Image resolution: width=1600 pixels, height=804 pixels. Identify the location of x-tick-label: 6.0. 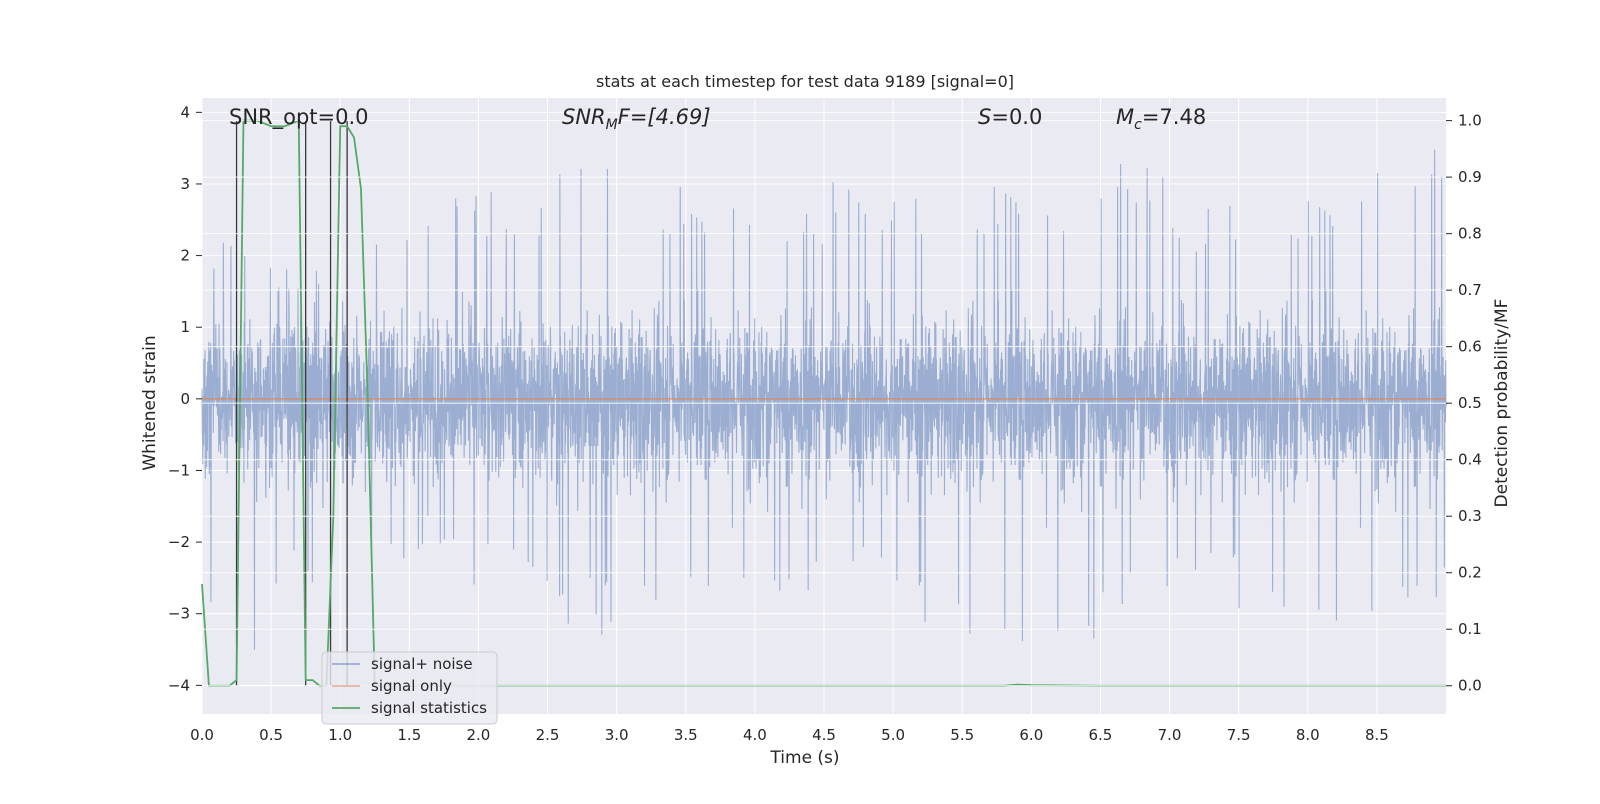
(1031, 735).